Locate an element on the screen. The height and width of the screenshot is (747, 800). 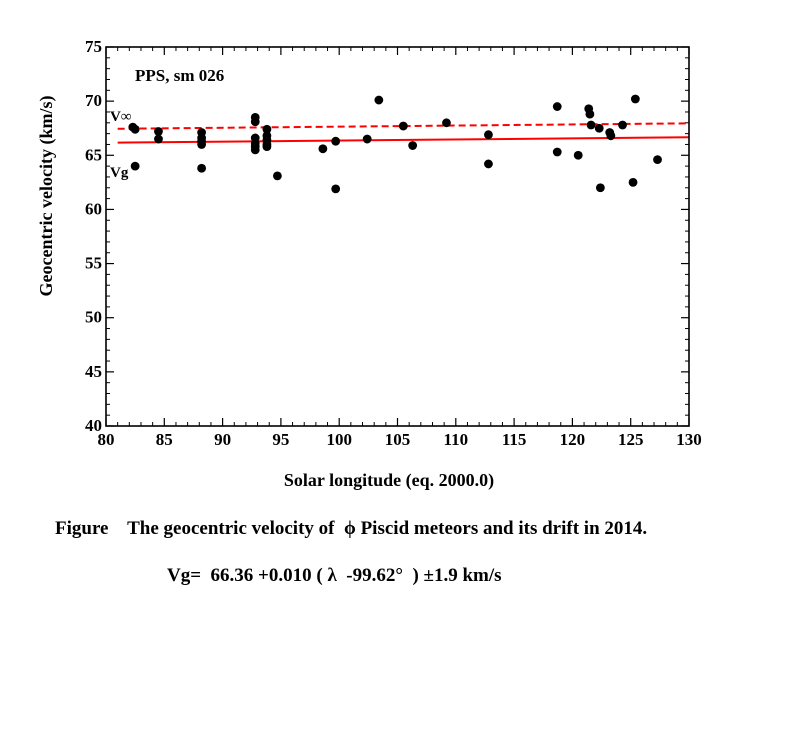
y-tick-label: 50 is located at coordinates (93, 317).